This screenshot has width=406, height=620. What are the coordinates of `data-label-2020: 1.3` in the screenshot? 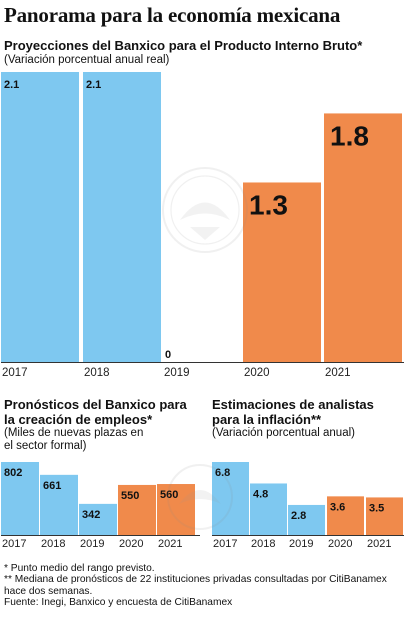 It's located at (268, 204).